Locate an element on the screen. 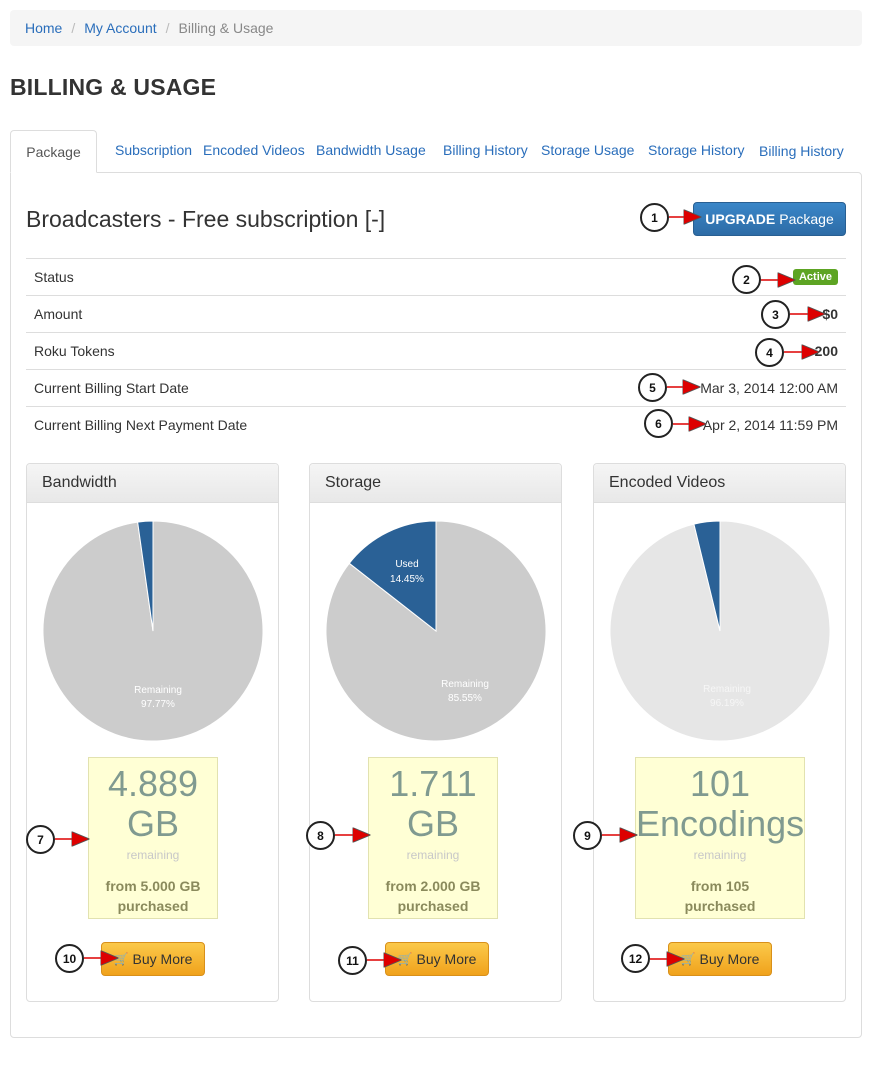 This screenshot has height=1065, width=879. tab-billing-history-2: Billing History is located at coordinates (801, 151).